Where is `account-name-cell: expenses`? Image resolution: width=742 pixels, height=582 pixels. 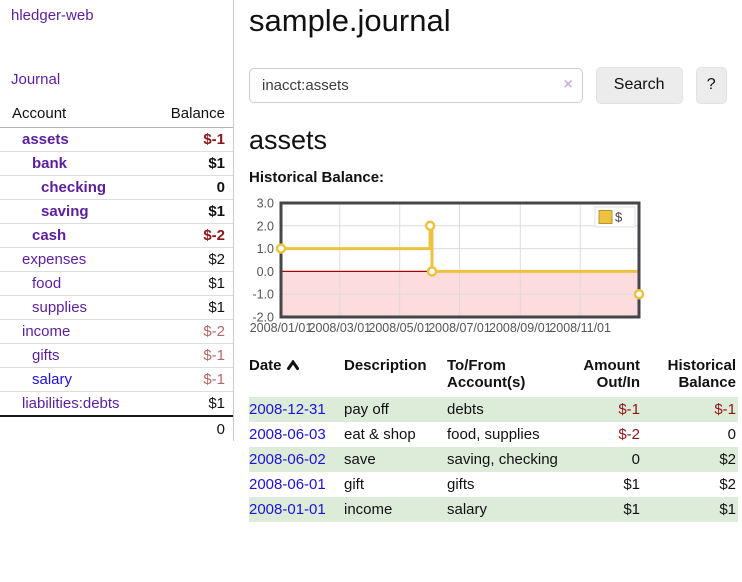 account-name-cell: expenses is located at coordinates (78, 259).